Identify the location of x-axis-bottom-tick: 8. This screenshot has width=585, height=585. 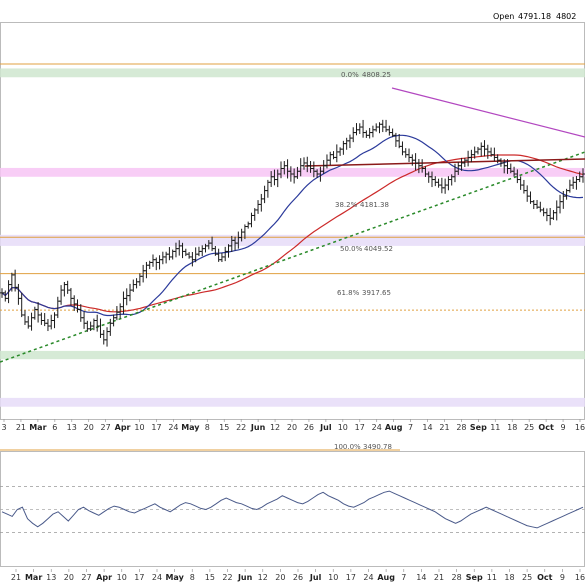
(192, 577).